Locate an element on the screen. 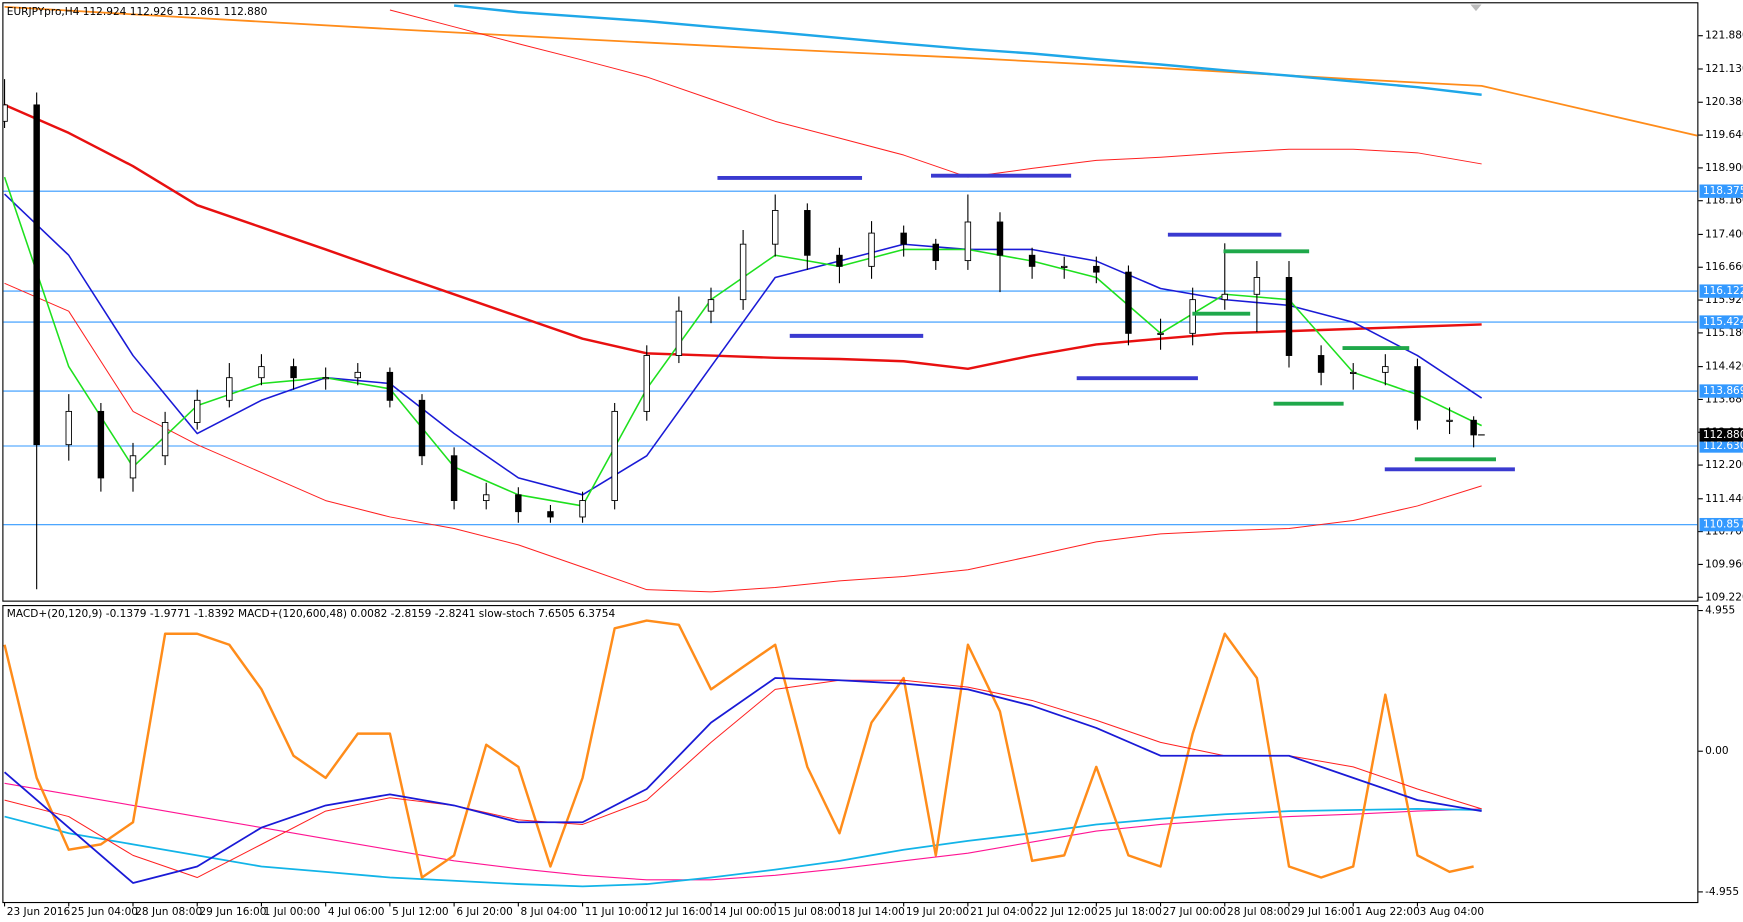 This screenshot has width=1743, height=922. x-tick-label: 22 Jul 12:00 is located at coordinates (1066, 912).